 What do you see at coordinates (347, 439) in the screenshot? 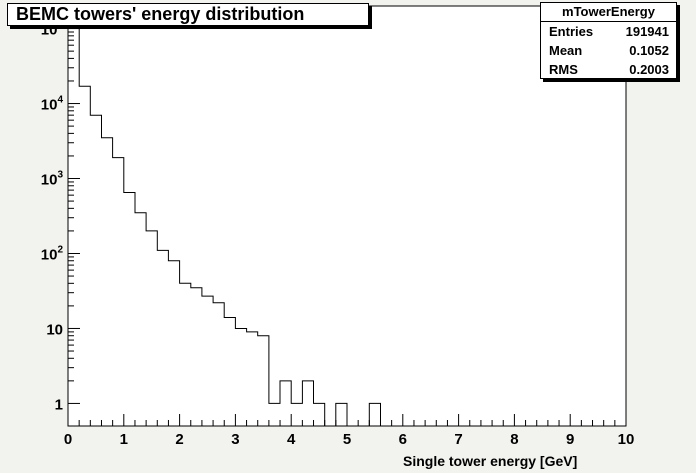
I see `x-tick-label: 5` at bounding box center [347, 439].